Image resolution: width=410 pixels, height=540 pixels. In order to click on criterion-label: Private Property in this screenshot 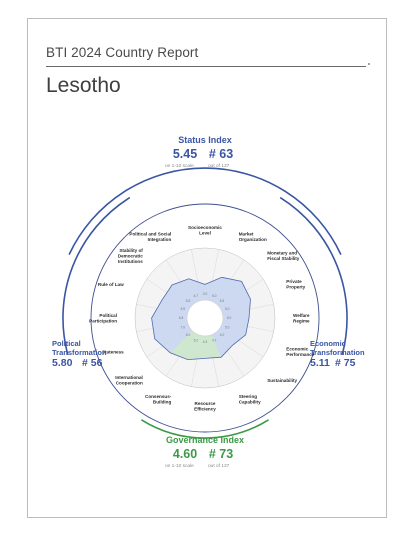, I will do `click(295, 284)`.